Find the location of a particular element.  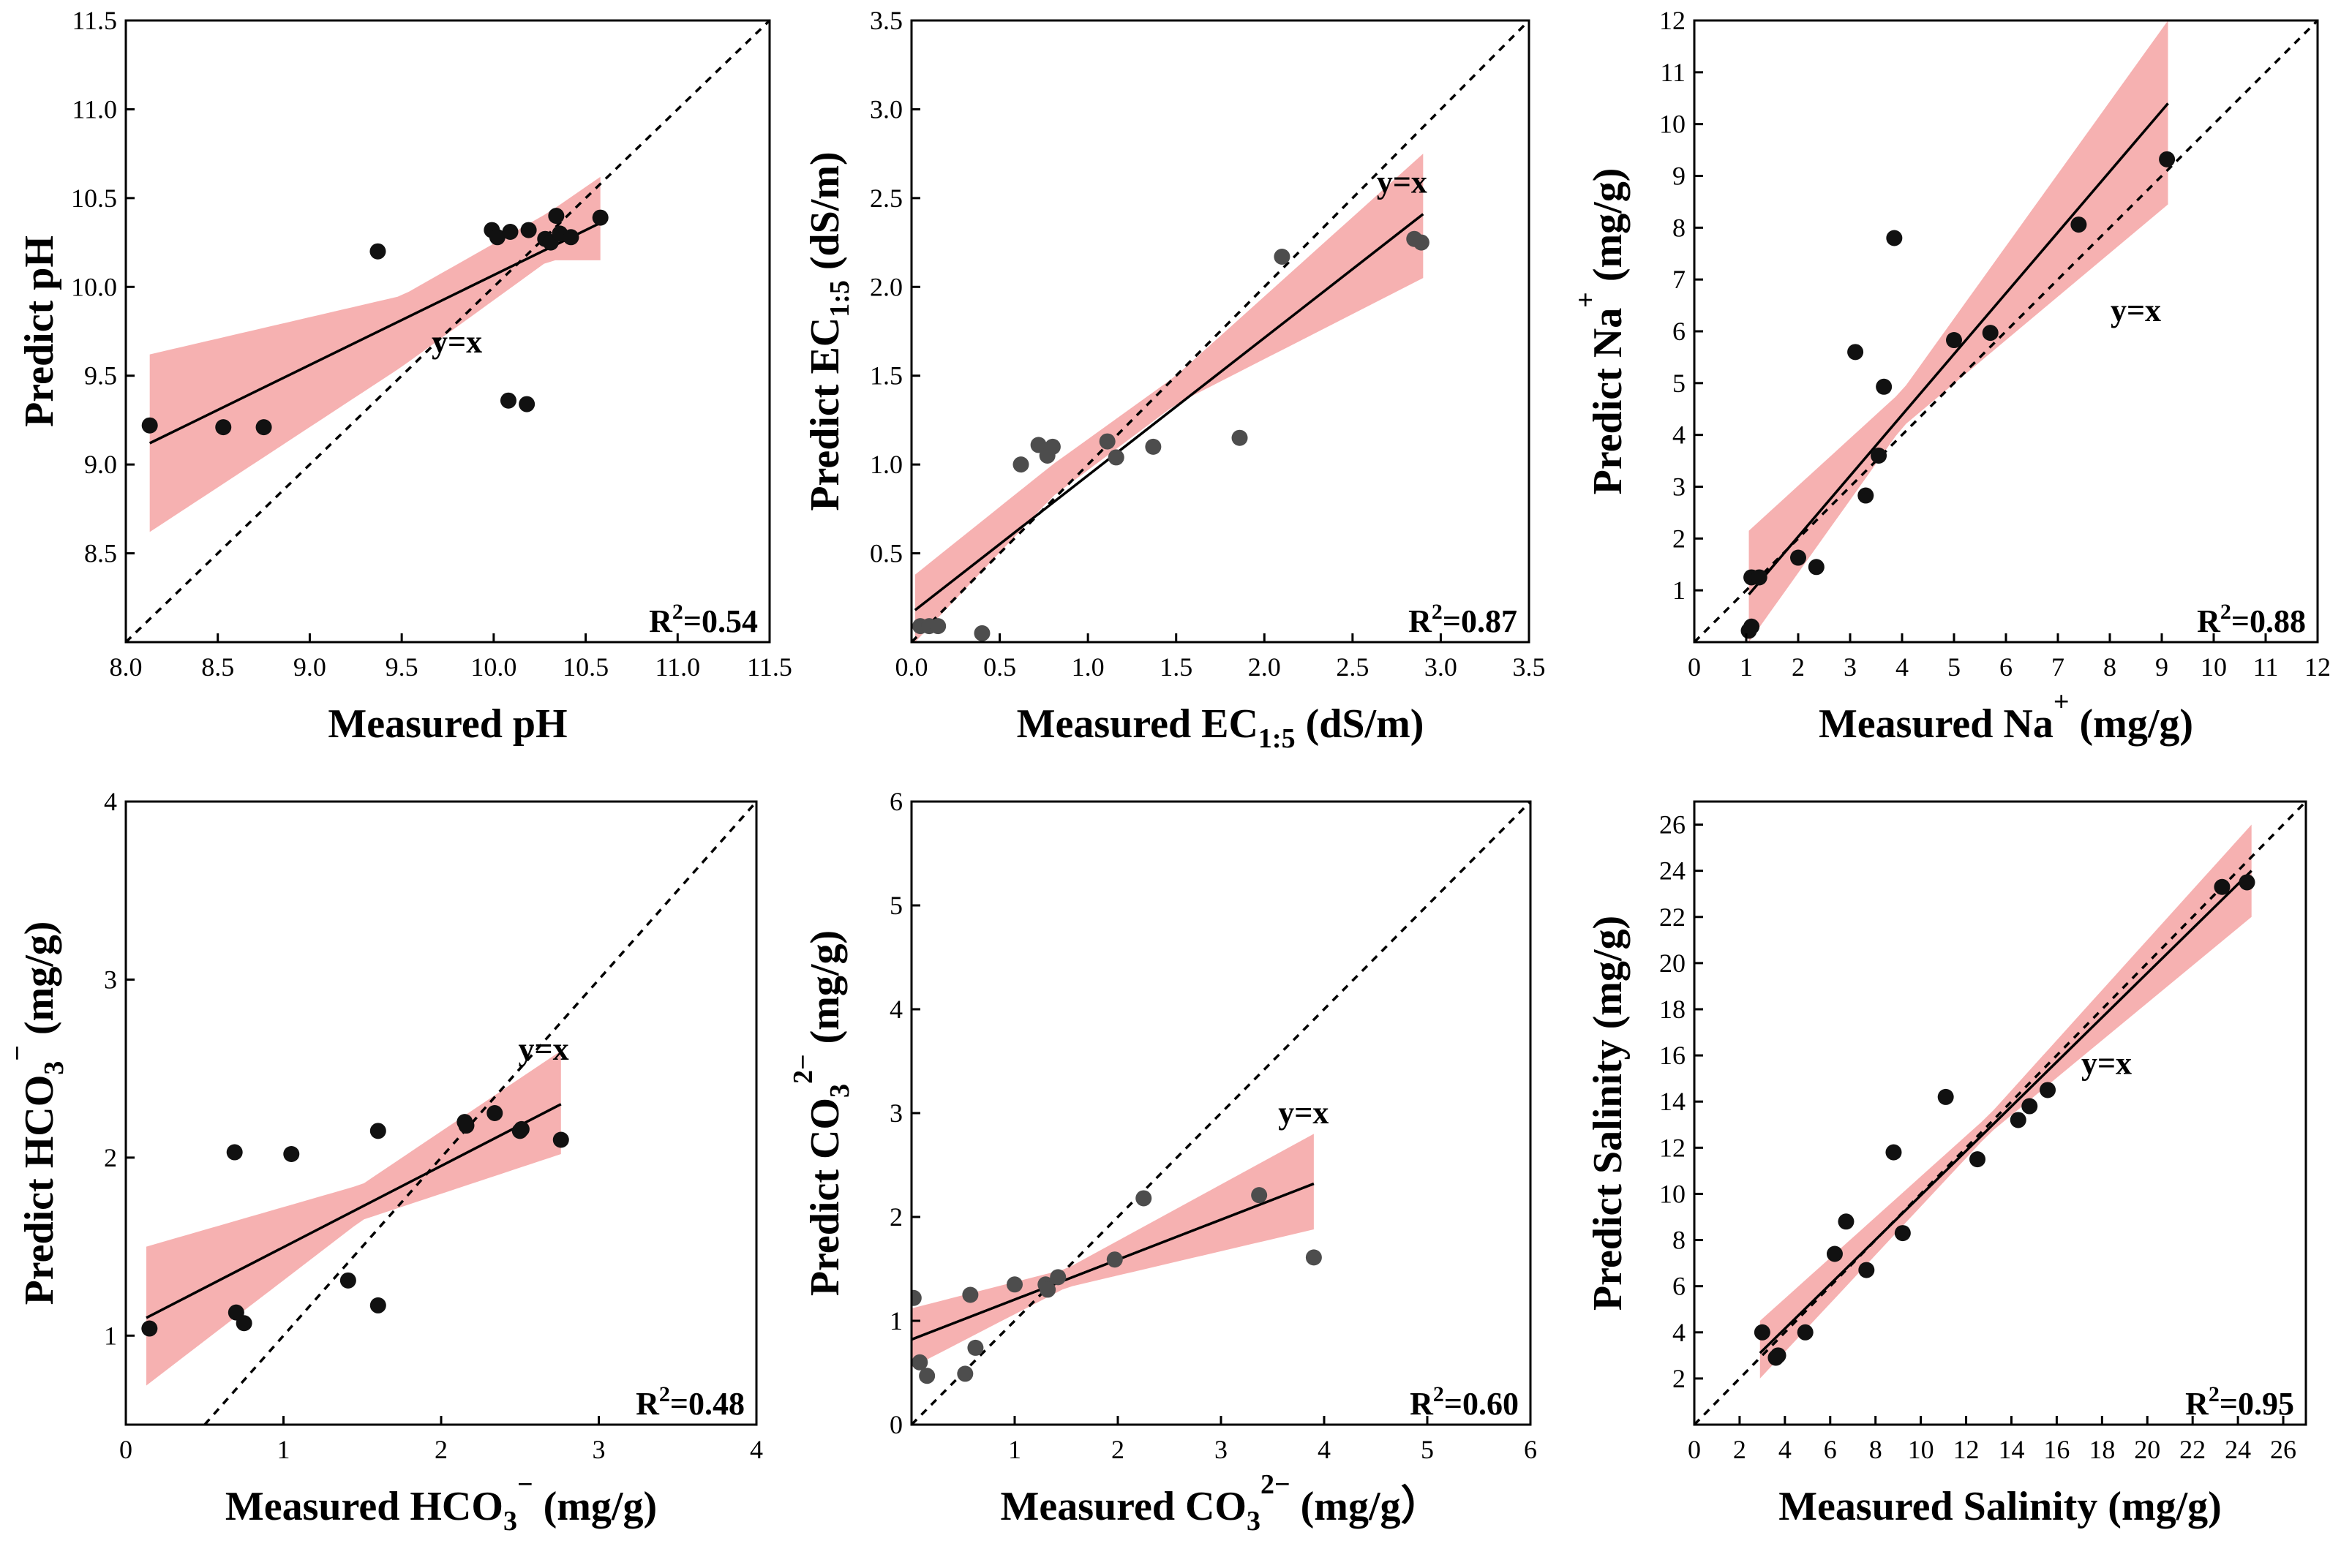

y-axis-title: Predict CO32− (mg/g) is located at coordinates (822, 1113).